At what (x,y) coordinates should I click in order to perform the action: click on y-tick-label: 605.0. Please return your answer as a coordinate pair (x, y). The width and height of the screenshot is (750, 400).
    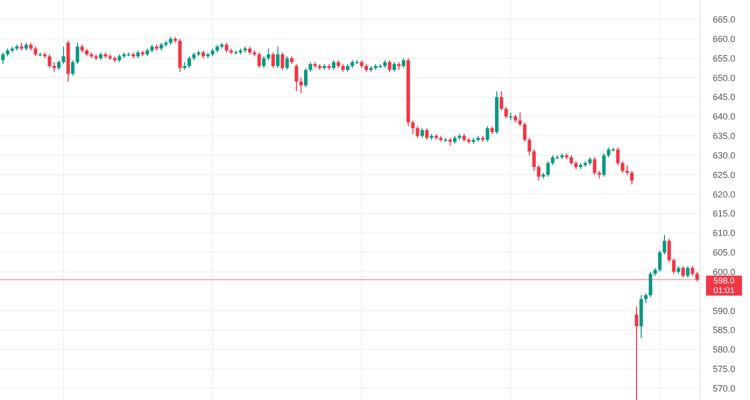
    Looking at the image, I should click on (724, 253).